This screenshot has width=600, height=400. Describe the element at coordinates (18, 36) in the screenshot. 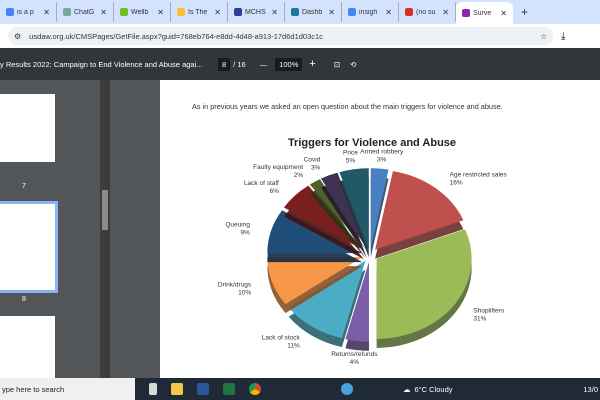

I see `site-settings-icon: ⚙` at that location.